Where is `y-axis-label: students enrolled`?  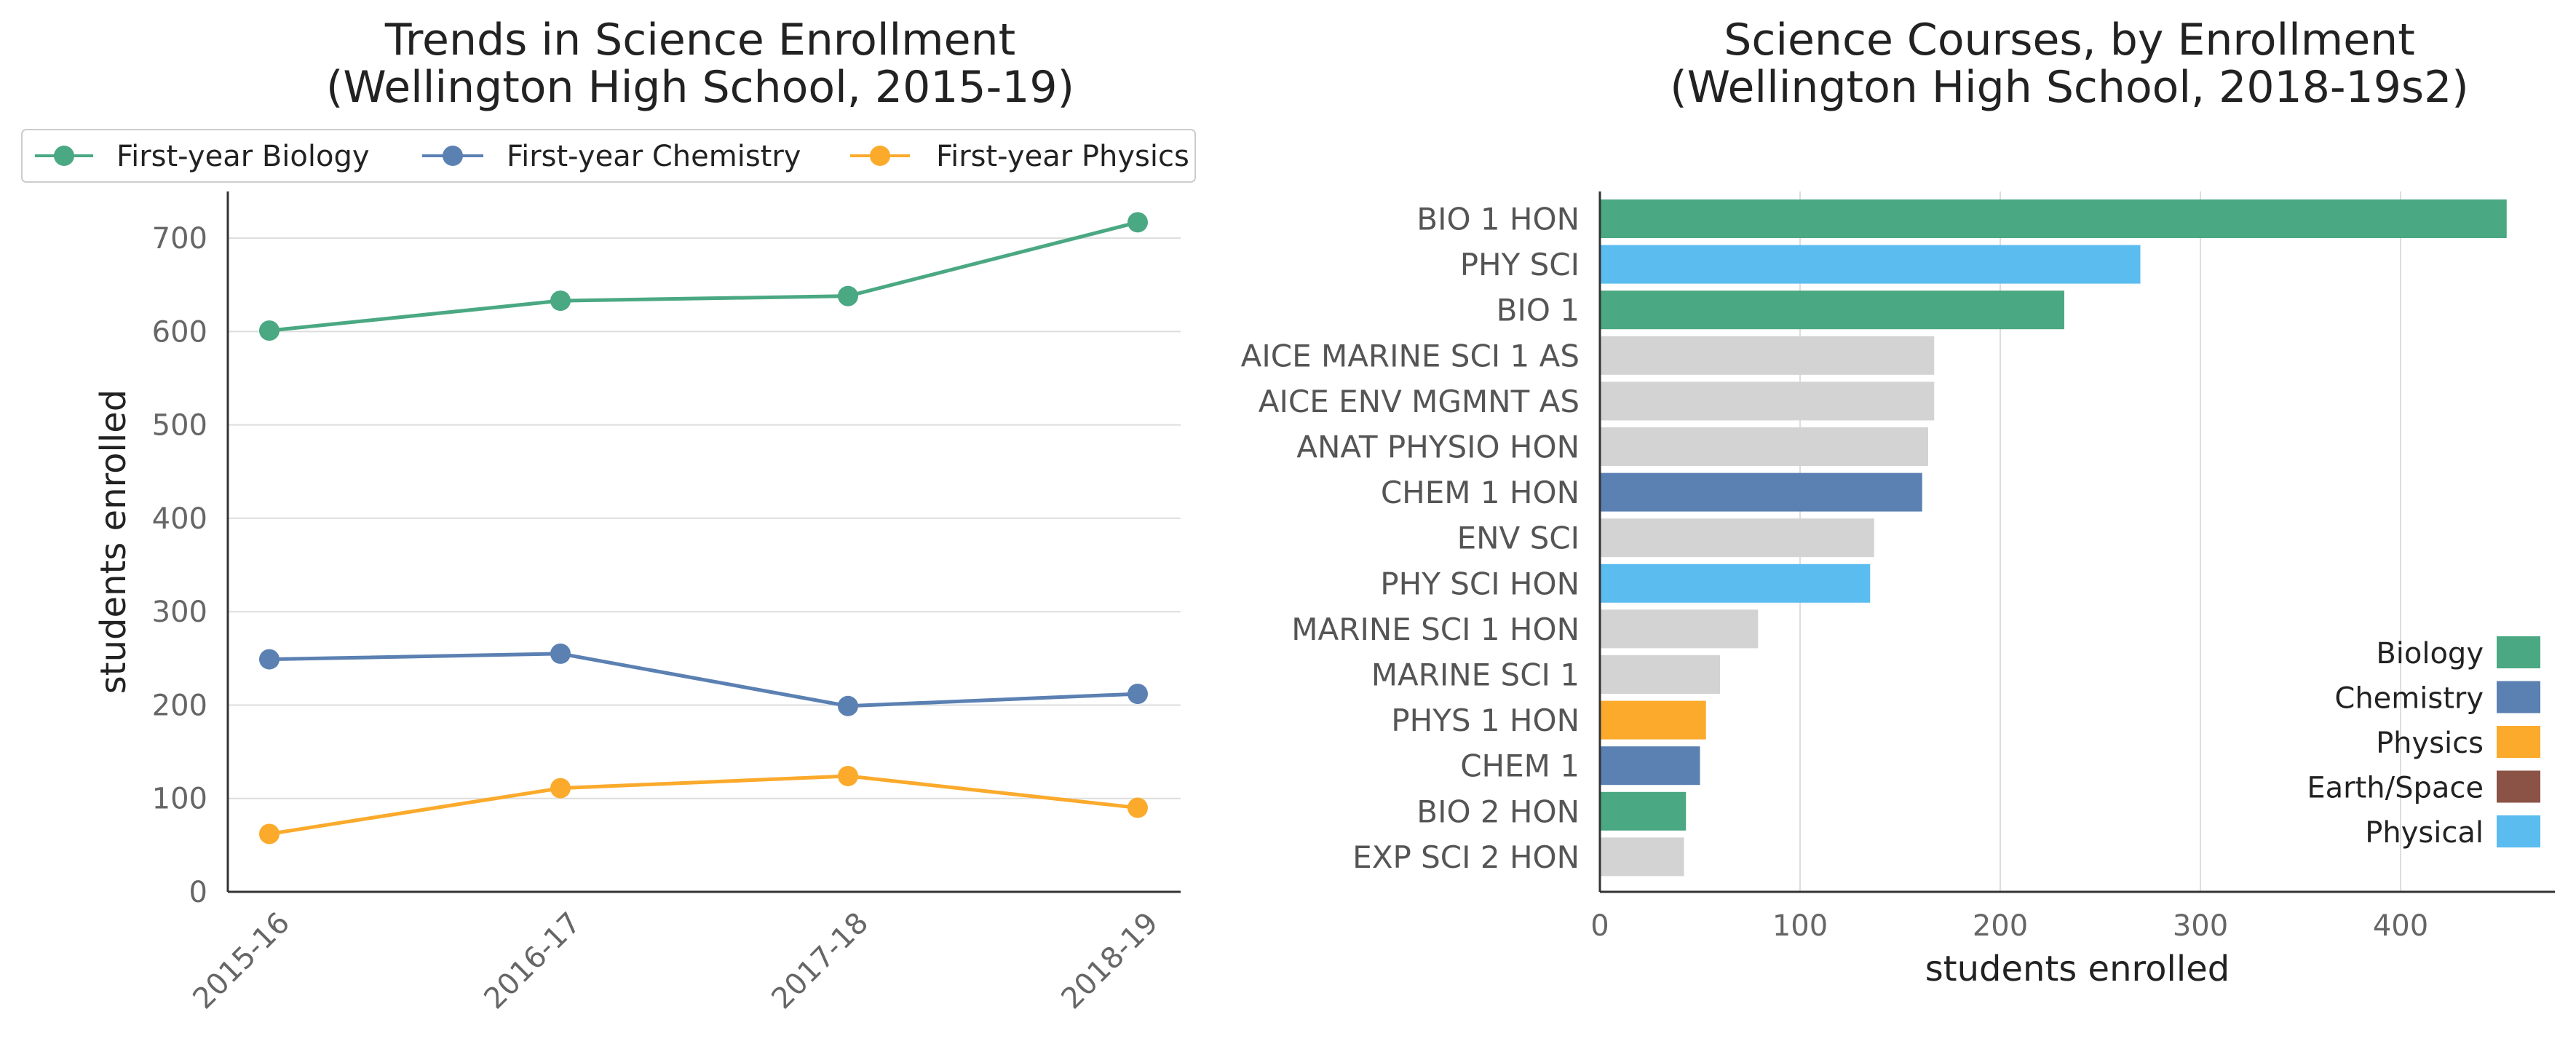 y-axis-label: students enrolled is located at coordinates (113, 541).